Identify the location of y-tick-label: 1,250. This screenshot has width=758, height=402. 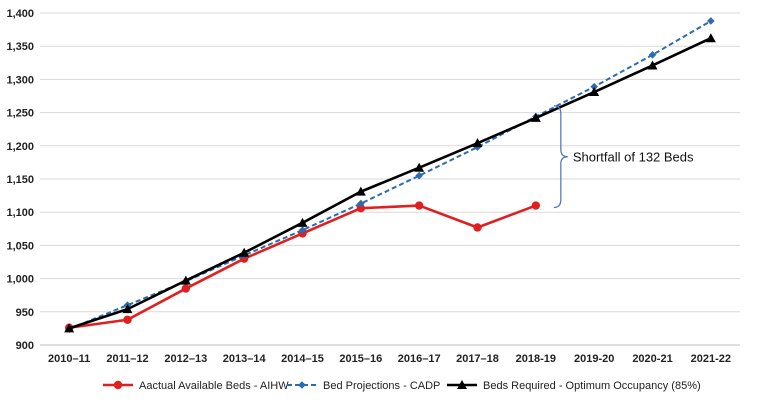
(20, 114).